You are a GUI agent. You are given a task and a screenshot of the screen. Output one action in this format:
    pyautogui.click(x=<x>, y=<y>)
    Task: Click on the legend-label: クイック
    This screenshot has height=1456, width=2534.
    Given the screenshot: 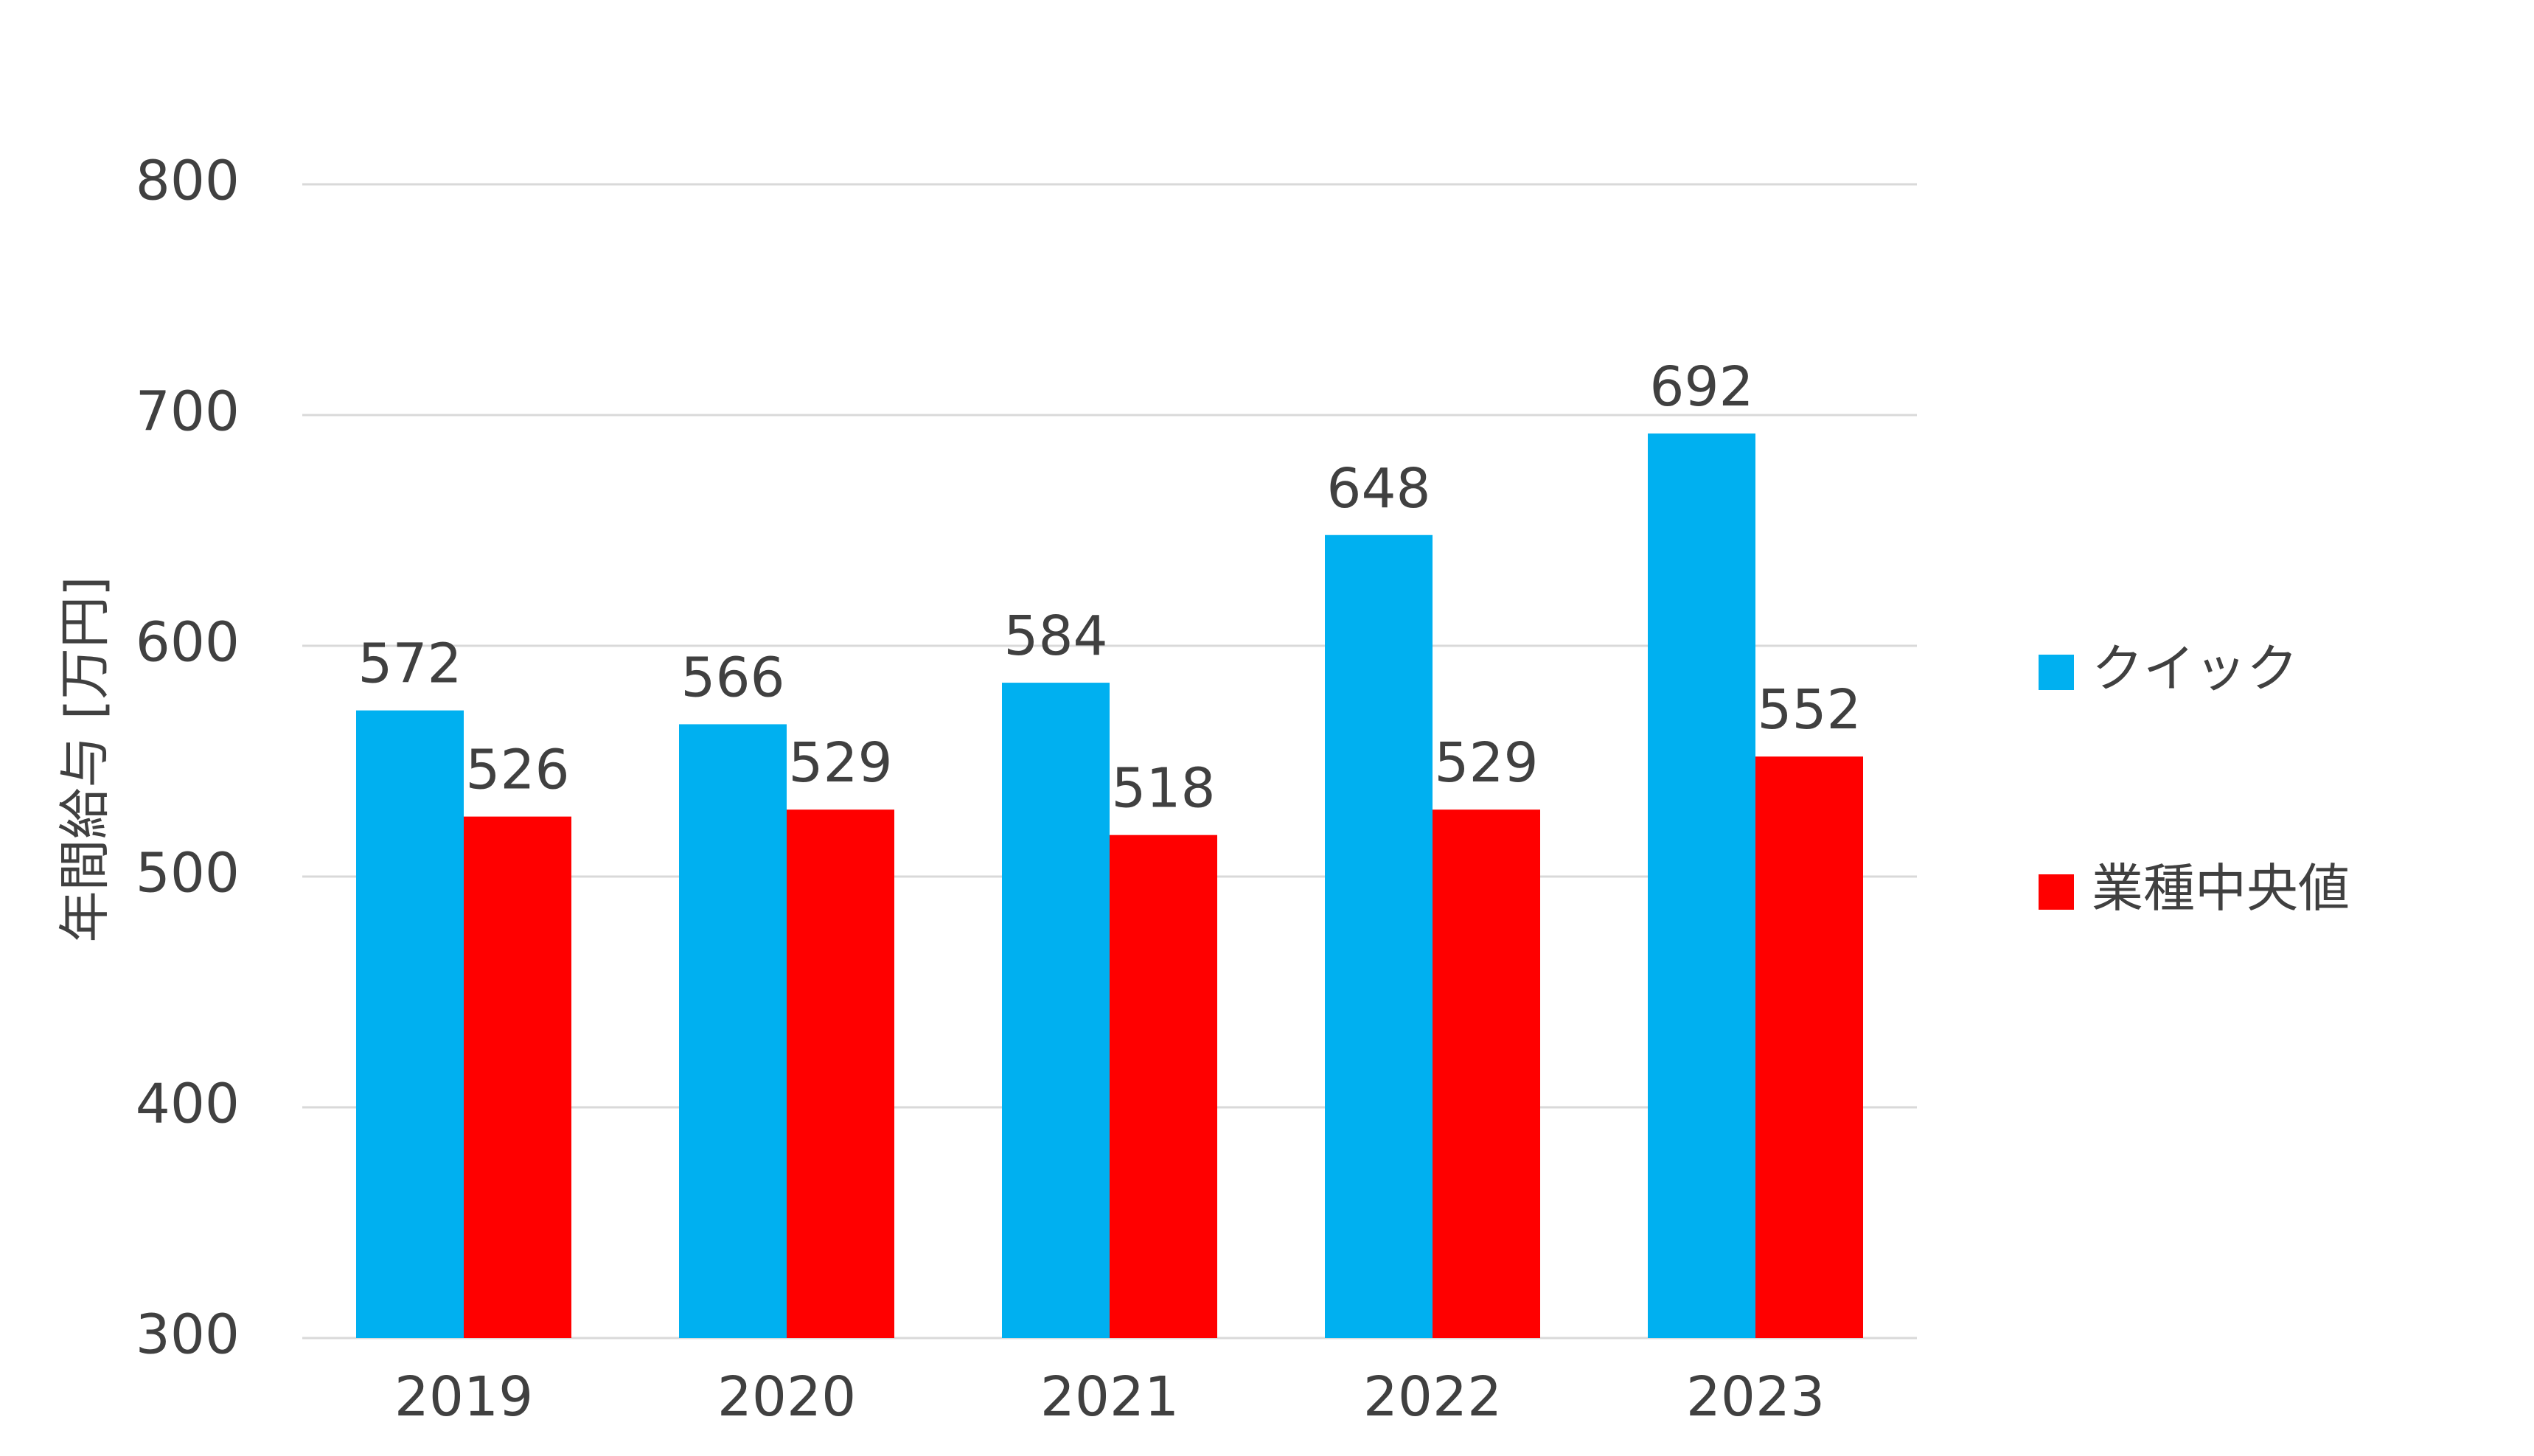 What is the action you would take?
    pyautogui.click(x=2195, y=669)
    